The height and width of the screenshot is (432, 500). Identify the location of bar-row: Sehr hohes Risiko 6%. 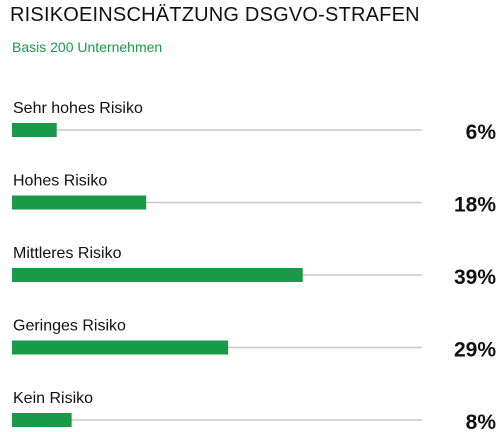
(254, 122).